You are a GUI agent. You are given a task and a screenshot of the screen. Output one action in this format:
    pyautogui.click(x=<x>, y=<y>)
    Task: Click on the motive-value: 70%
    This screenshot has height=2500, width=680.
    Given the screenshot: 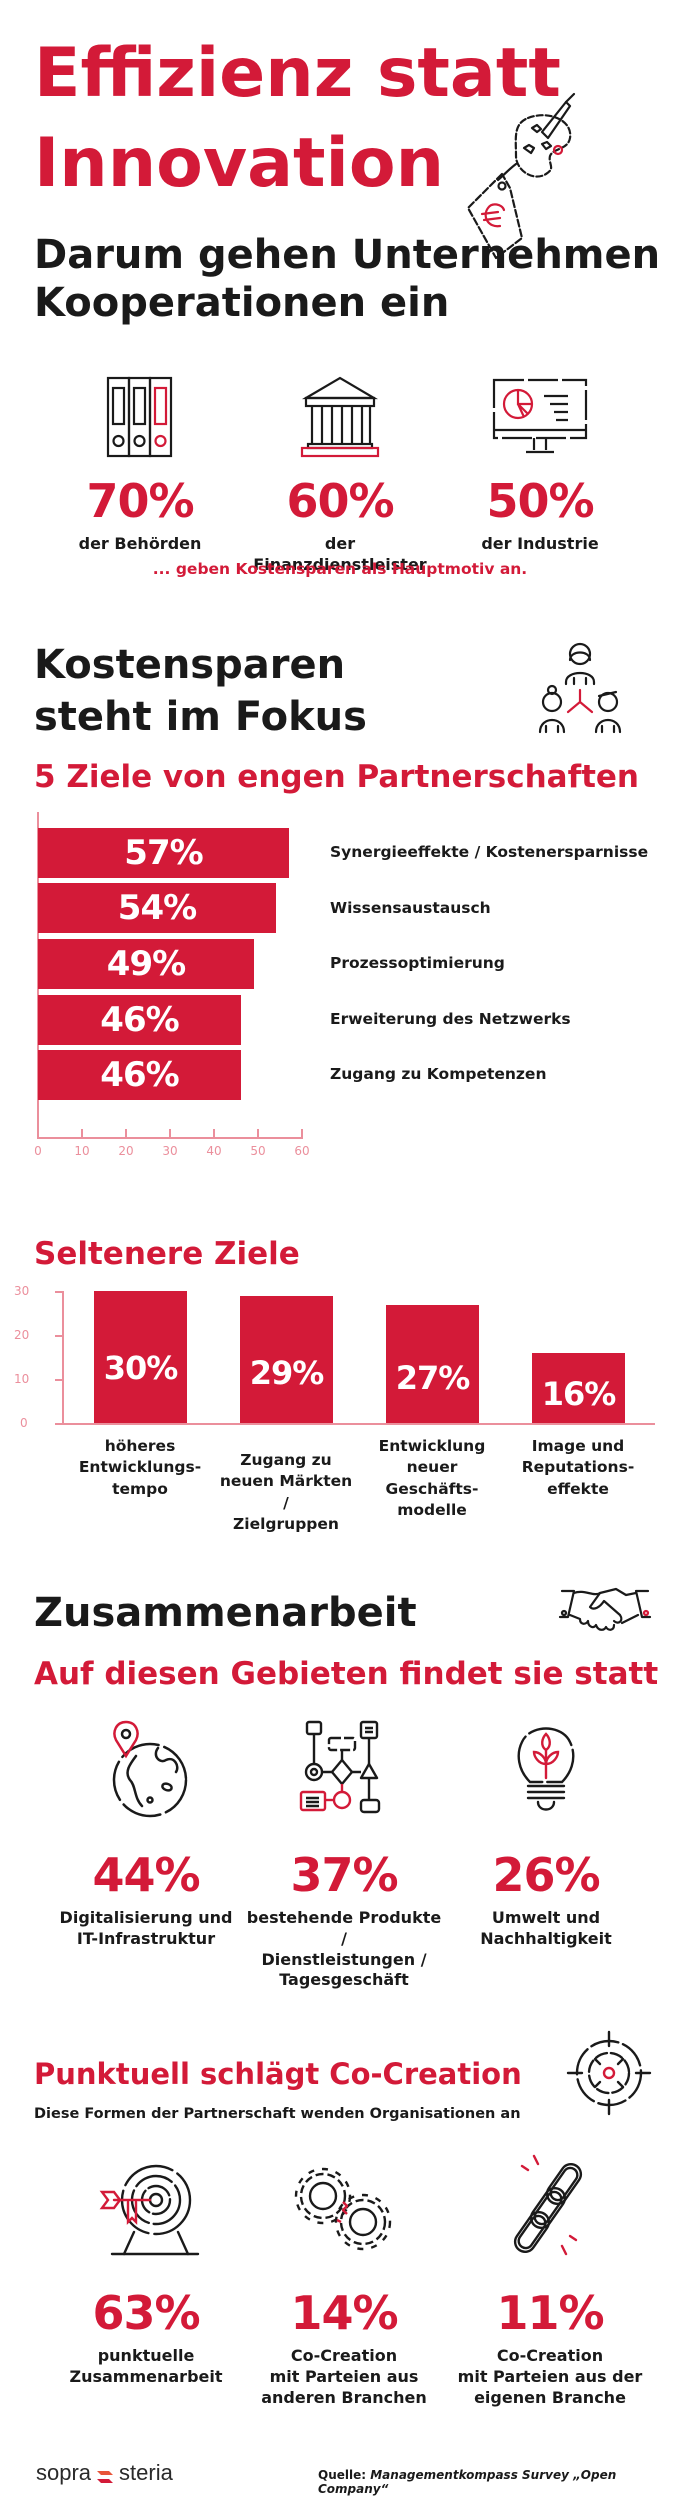 What is the action you would take?
    pyautogui.click(x=140, y=501)
    